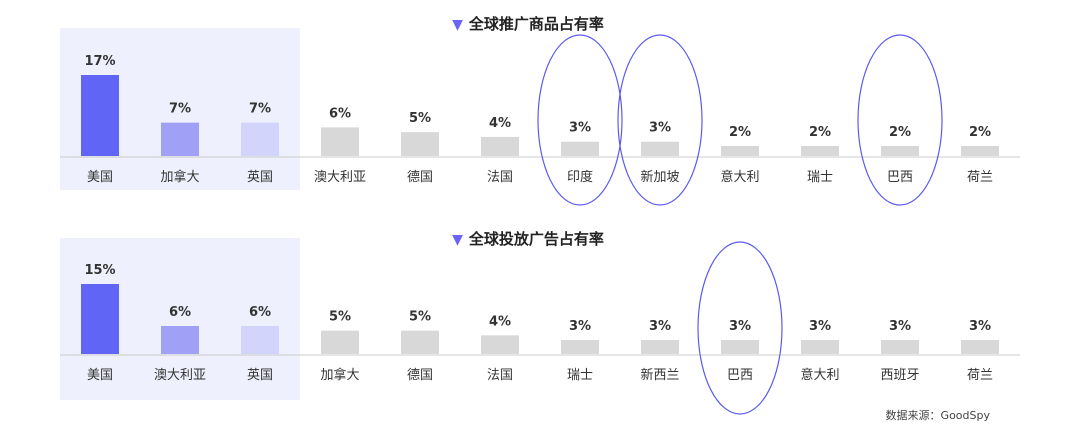 The height and width of the screenshot is (432, 1080). Describe the element at coordinates (659, 177) in the screenshot. I see `x-tick-label: 新加坡` at that location.